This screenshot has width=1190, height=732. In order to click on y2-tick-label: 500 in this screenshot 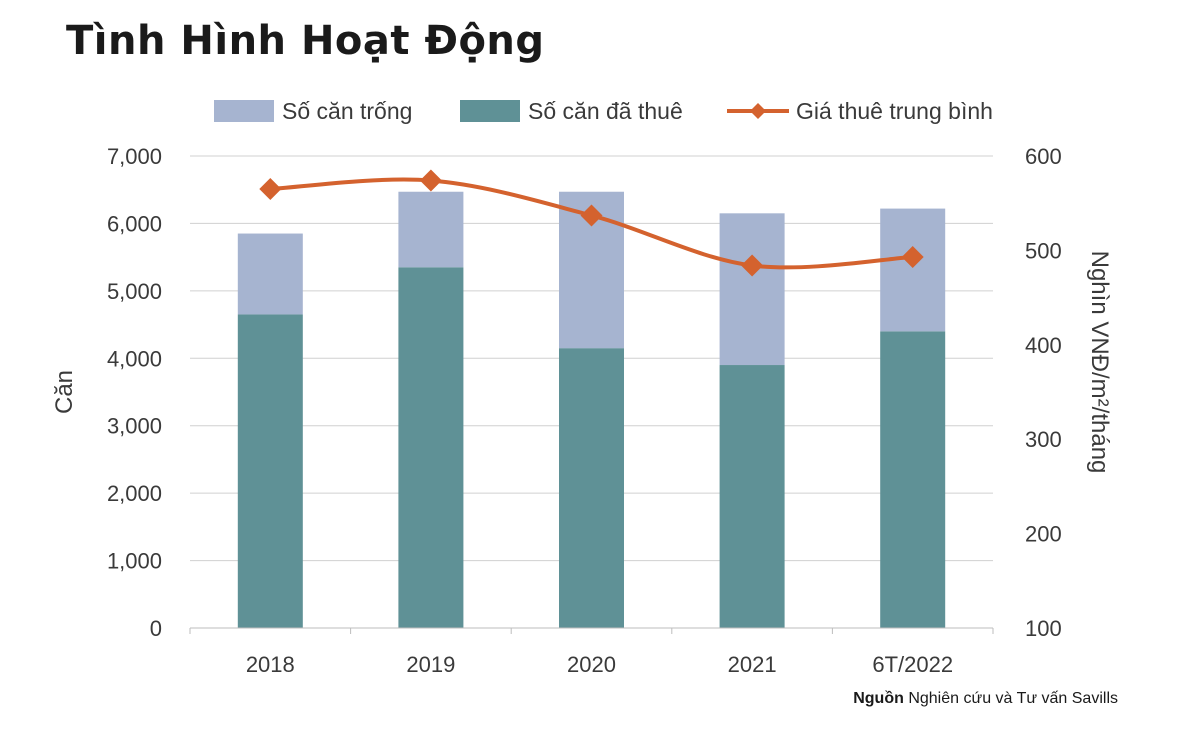, I will do `click(1043, 250)`.